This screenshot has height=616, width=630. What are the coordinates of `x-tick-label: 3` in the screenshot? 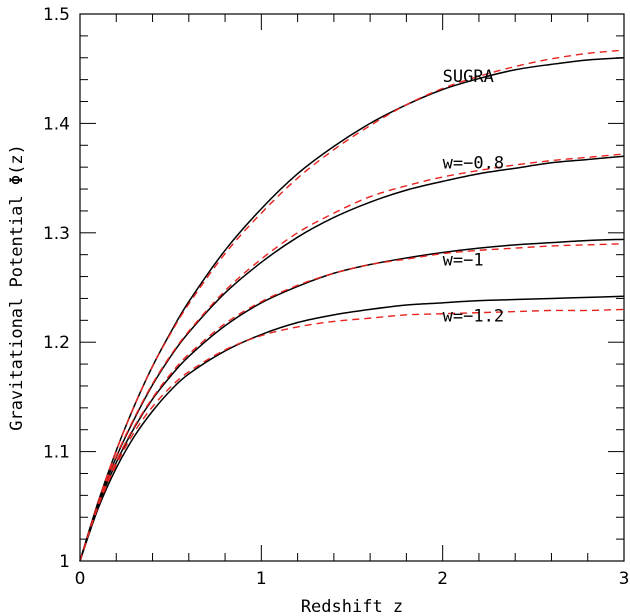 It's located at (624, 579).